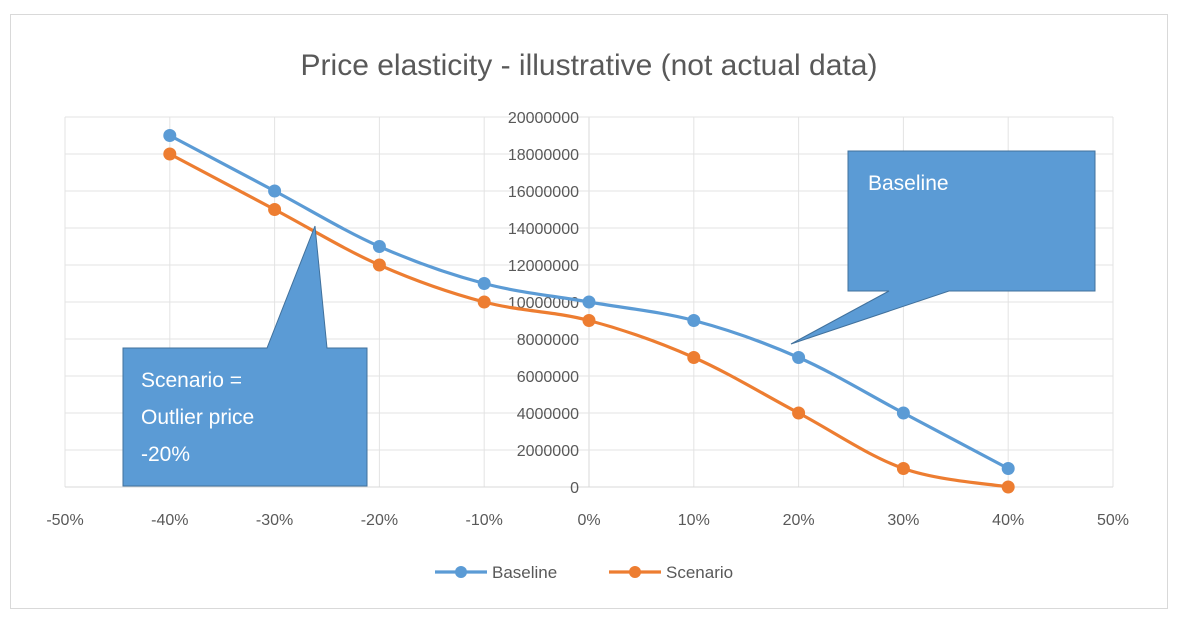  I want to click on legend-marker-scenario, so click(635, 572).